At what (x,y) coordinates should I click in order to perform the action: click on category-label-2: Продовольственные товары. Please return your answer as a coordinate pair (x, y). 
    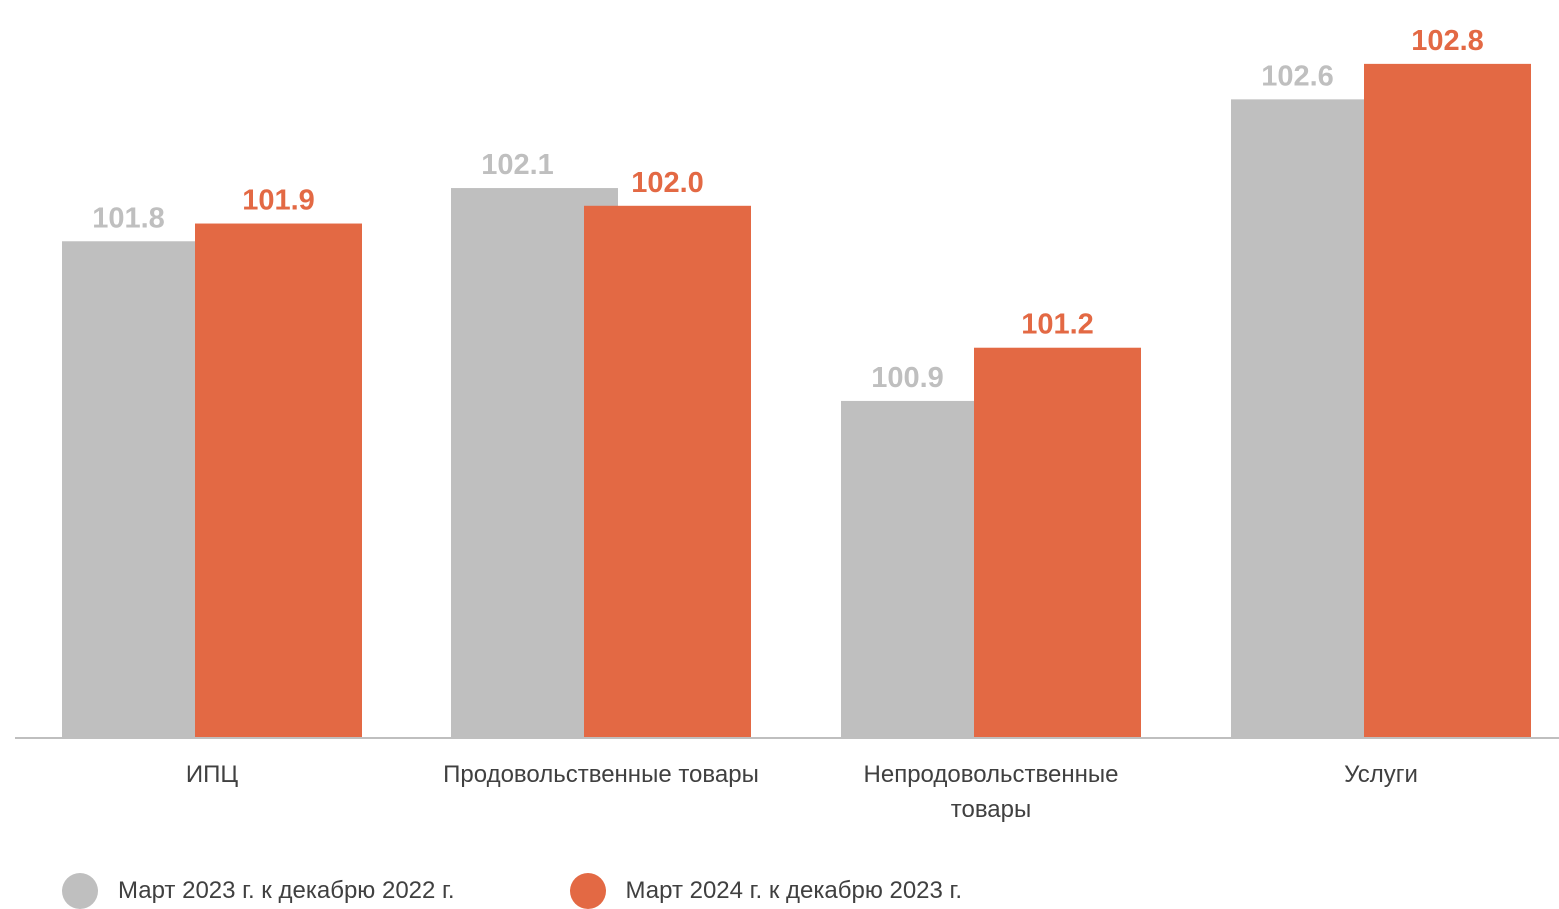
    Looking at the image, I should click on (601, 774).